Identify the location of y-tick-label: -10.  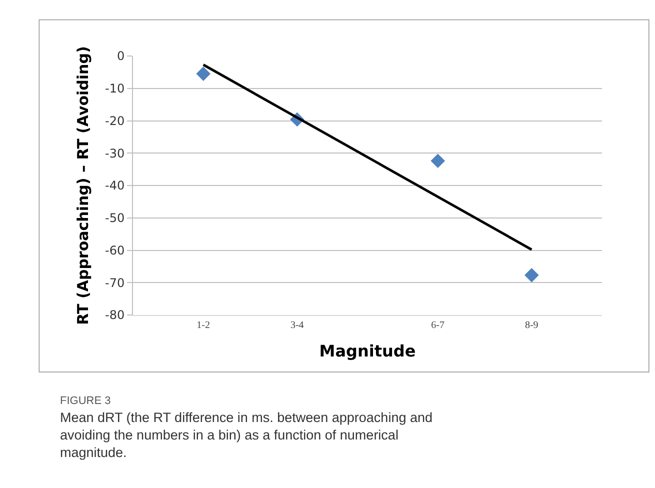
(114, 89).